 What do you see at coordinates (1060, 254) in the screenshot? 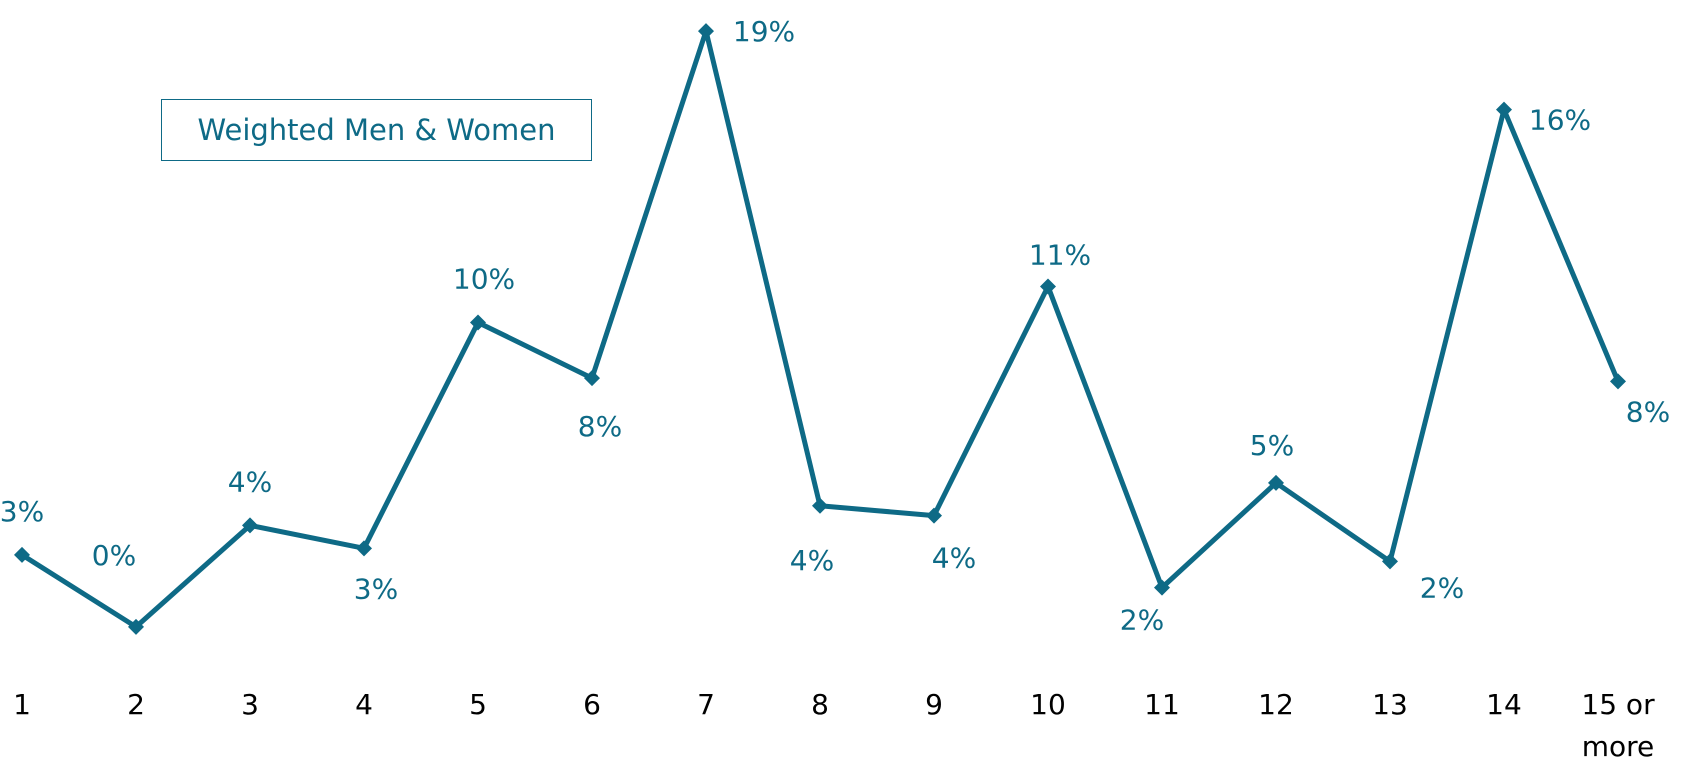
I see `data-label: 11%` at bounding box center [1060, 254].